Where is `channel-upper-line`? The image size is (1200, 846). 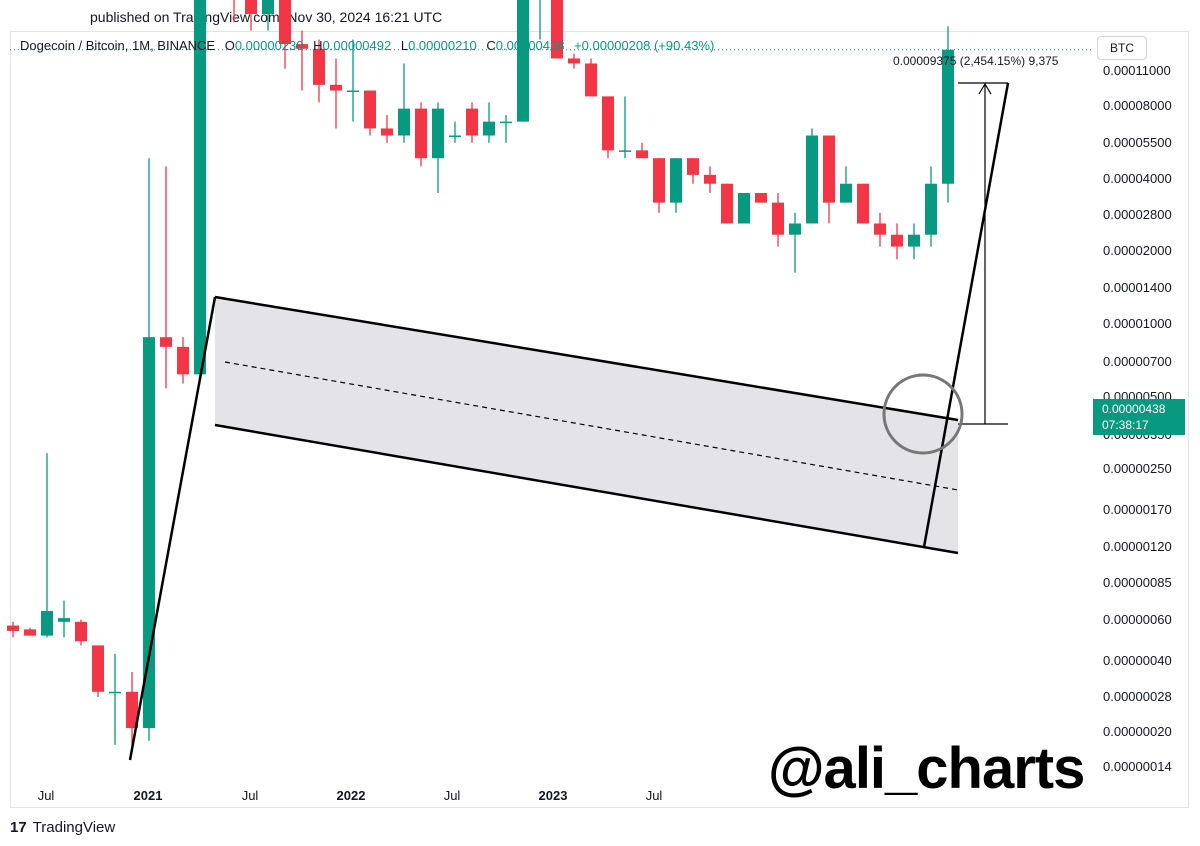
channel-upper-line is located at coordinates (586, 358).